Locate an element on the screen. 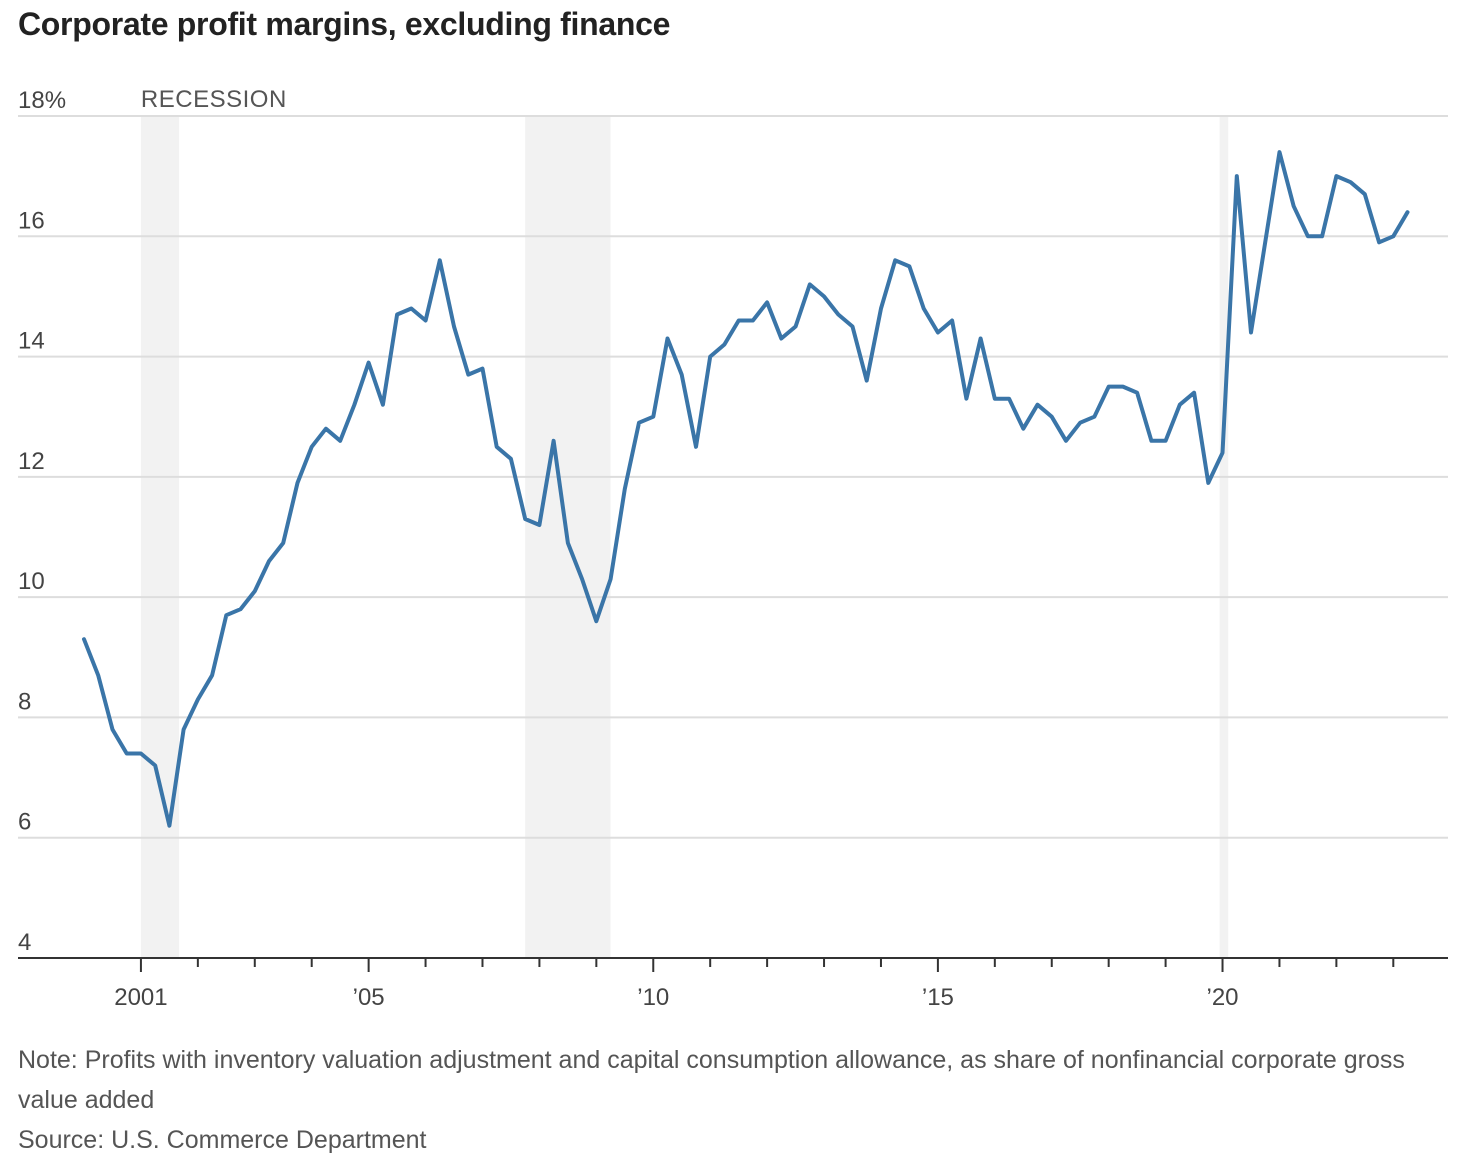 This screenshot has width=1458, height=1166. y-tick-label: 6 is located at coordinates (24, 822).